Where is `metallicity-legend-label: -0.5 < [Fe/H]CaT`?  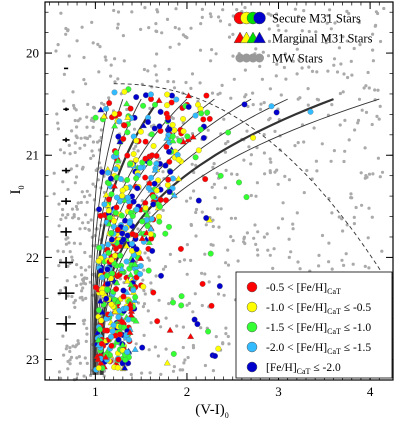
metallicity-legend-label: -0.5 < [Fe/H]CaT is located at coordinates (303, 289).